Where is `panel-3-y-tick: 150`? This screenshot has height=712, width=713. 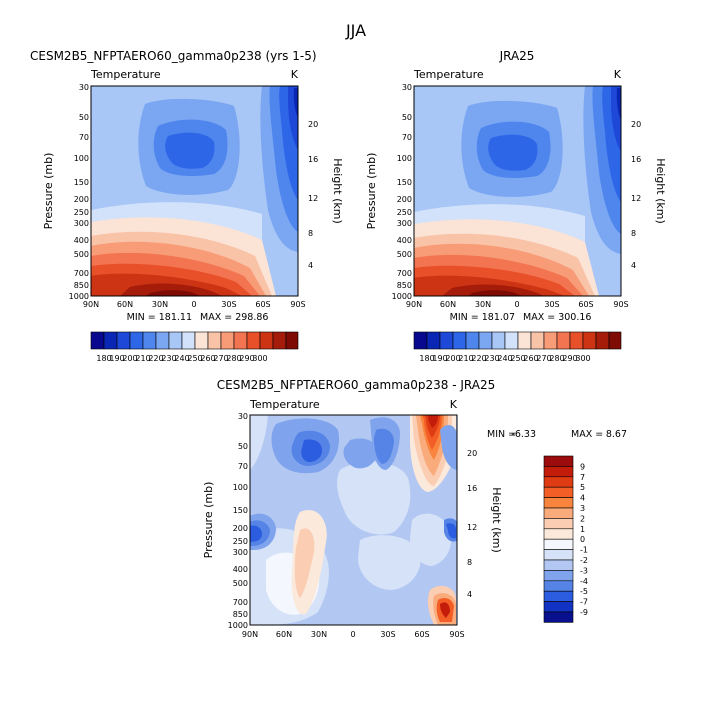
panel-3-y-tick: 150 is located at coordinates (240, 510).